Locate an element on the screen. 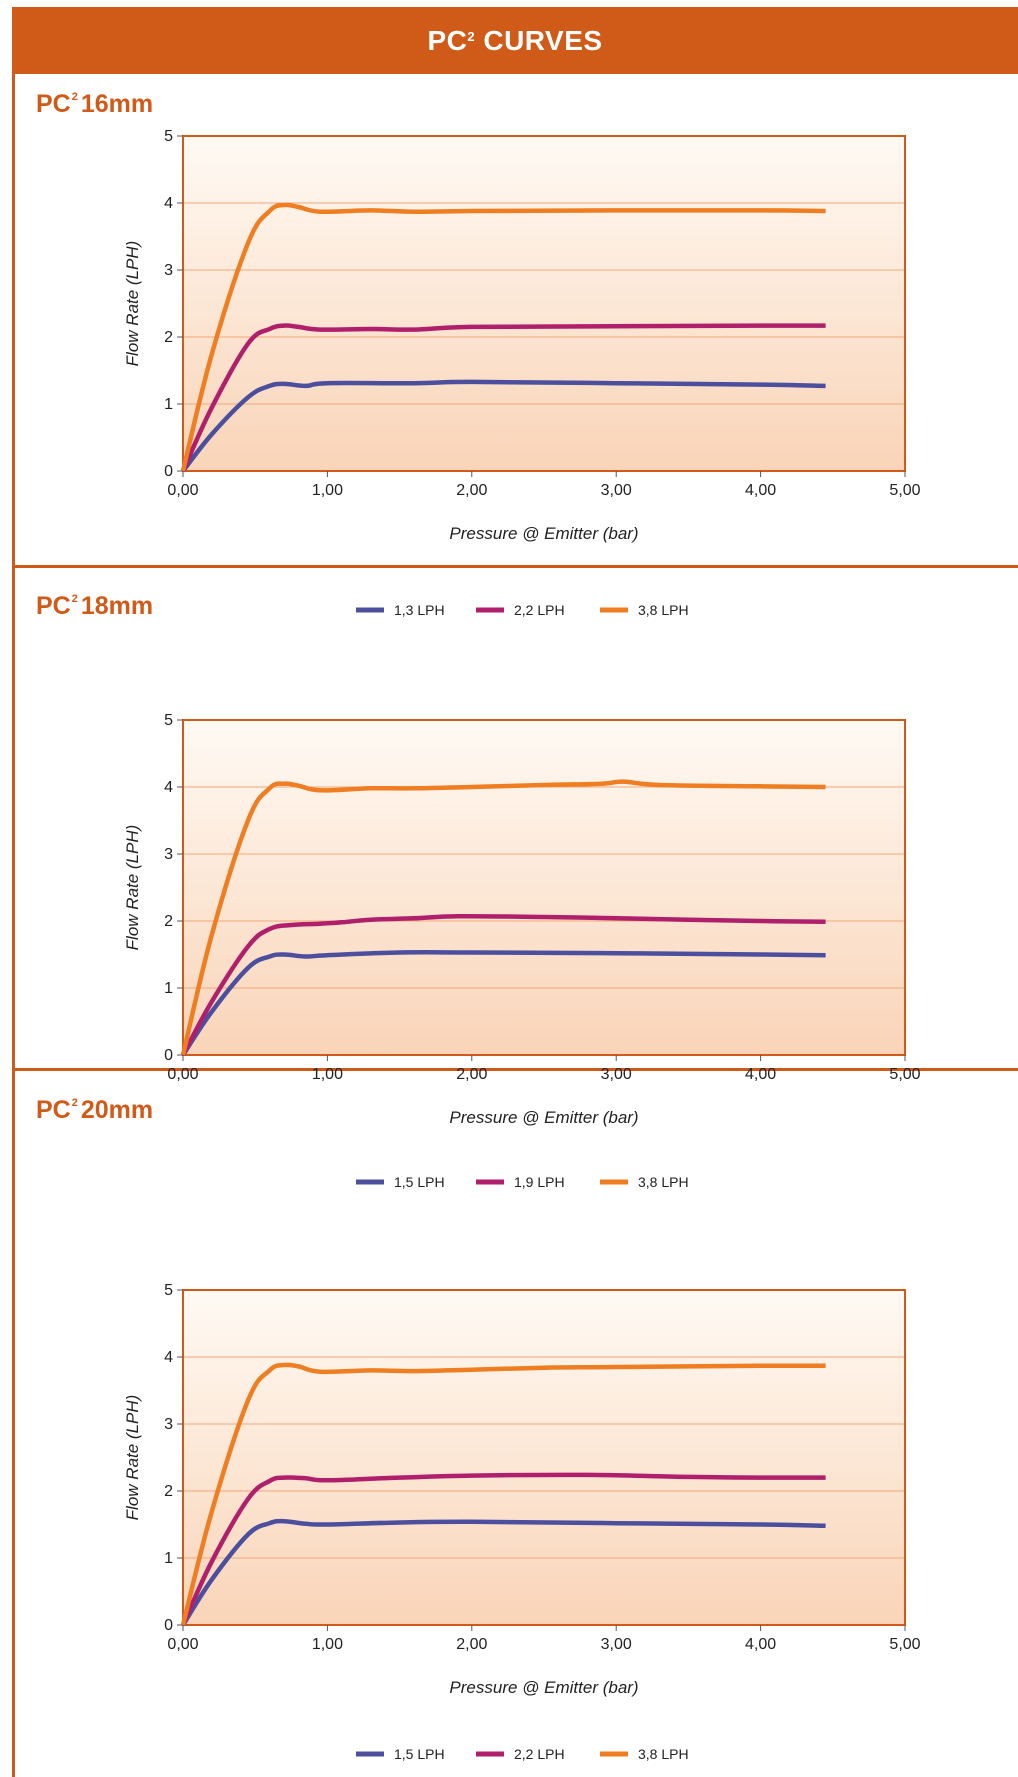 Image resolution: width=1018 pixels, height=1777 pixels. panel-title-size: 16mm is located at coordinates (117, 104).